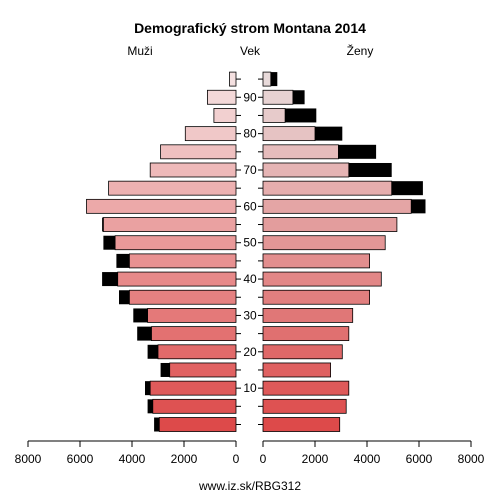 The image size is (500, 500). Describe the element at coordinates (233, 79) in the screenshot. I see `male-bar-undefined` at that location.